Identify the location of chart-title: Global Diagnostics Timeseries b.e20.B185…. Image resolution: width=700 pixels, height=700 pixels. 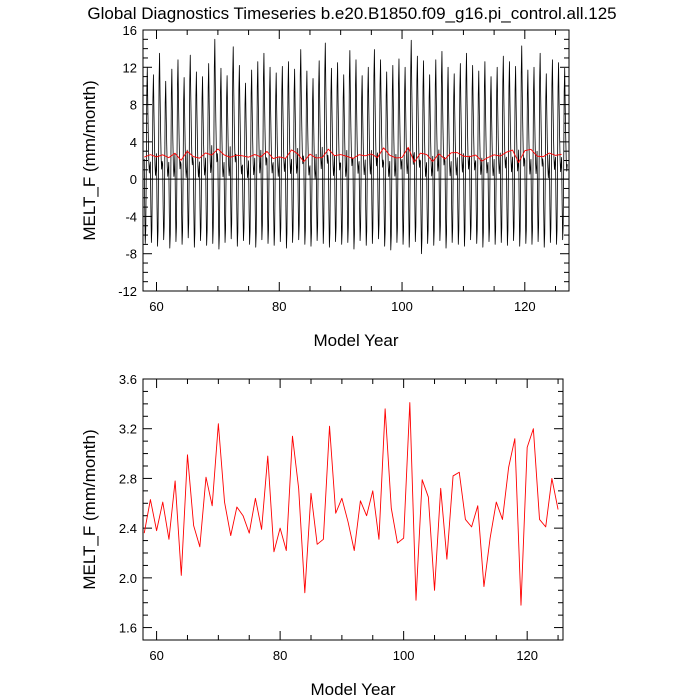
(351, 13).